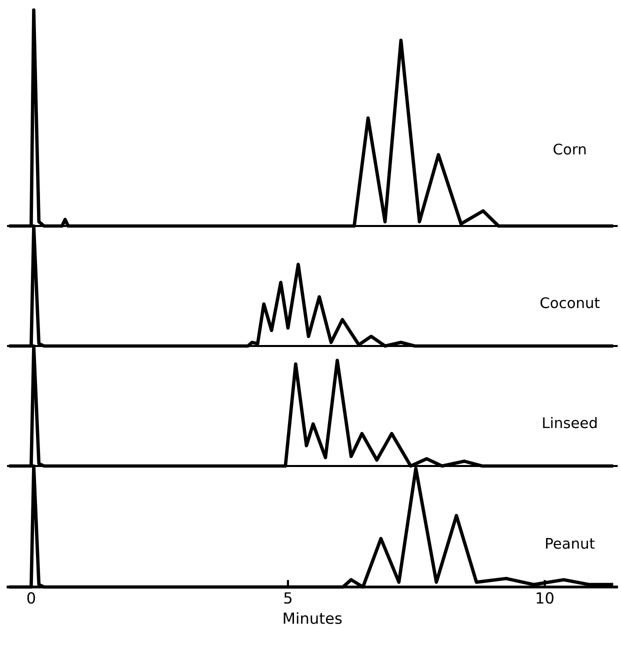 Image resolution: width=621 pixels, height=662 pixels. I want to click on x-axis-title: Minutes, so click(313, 618).